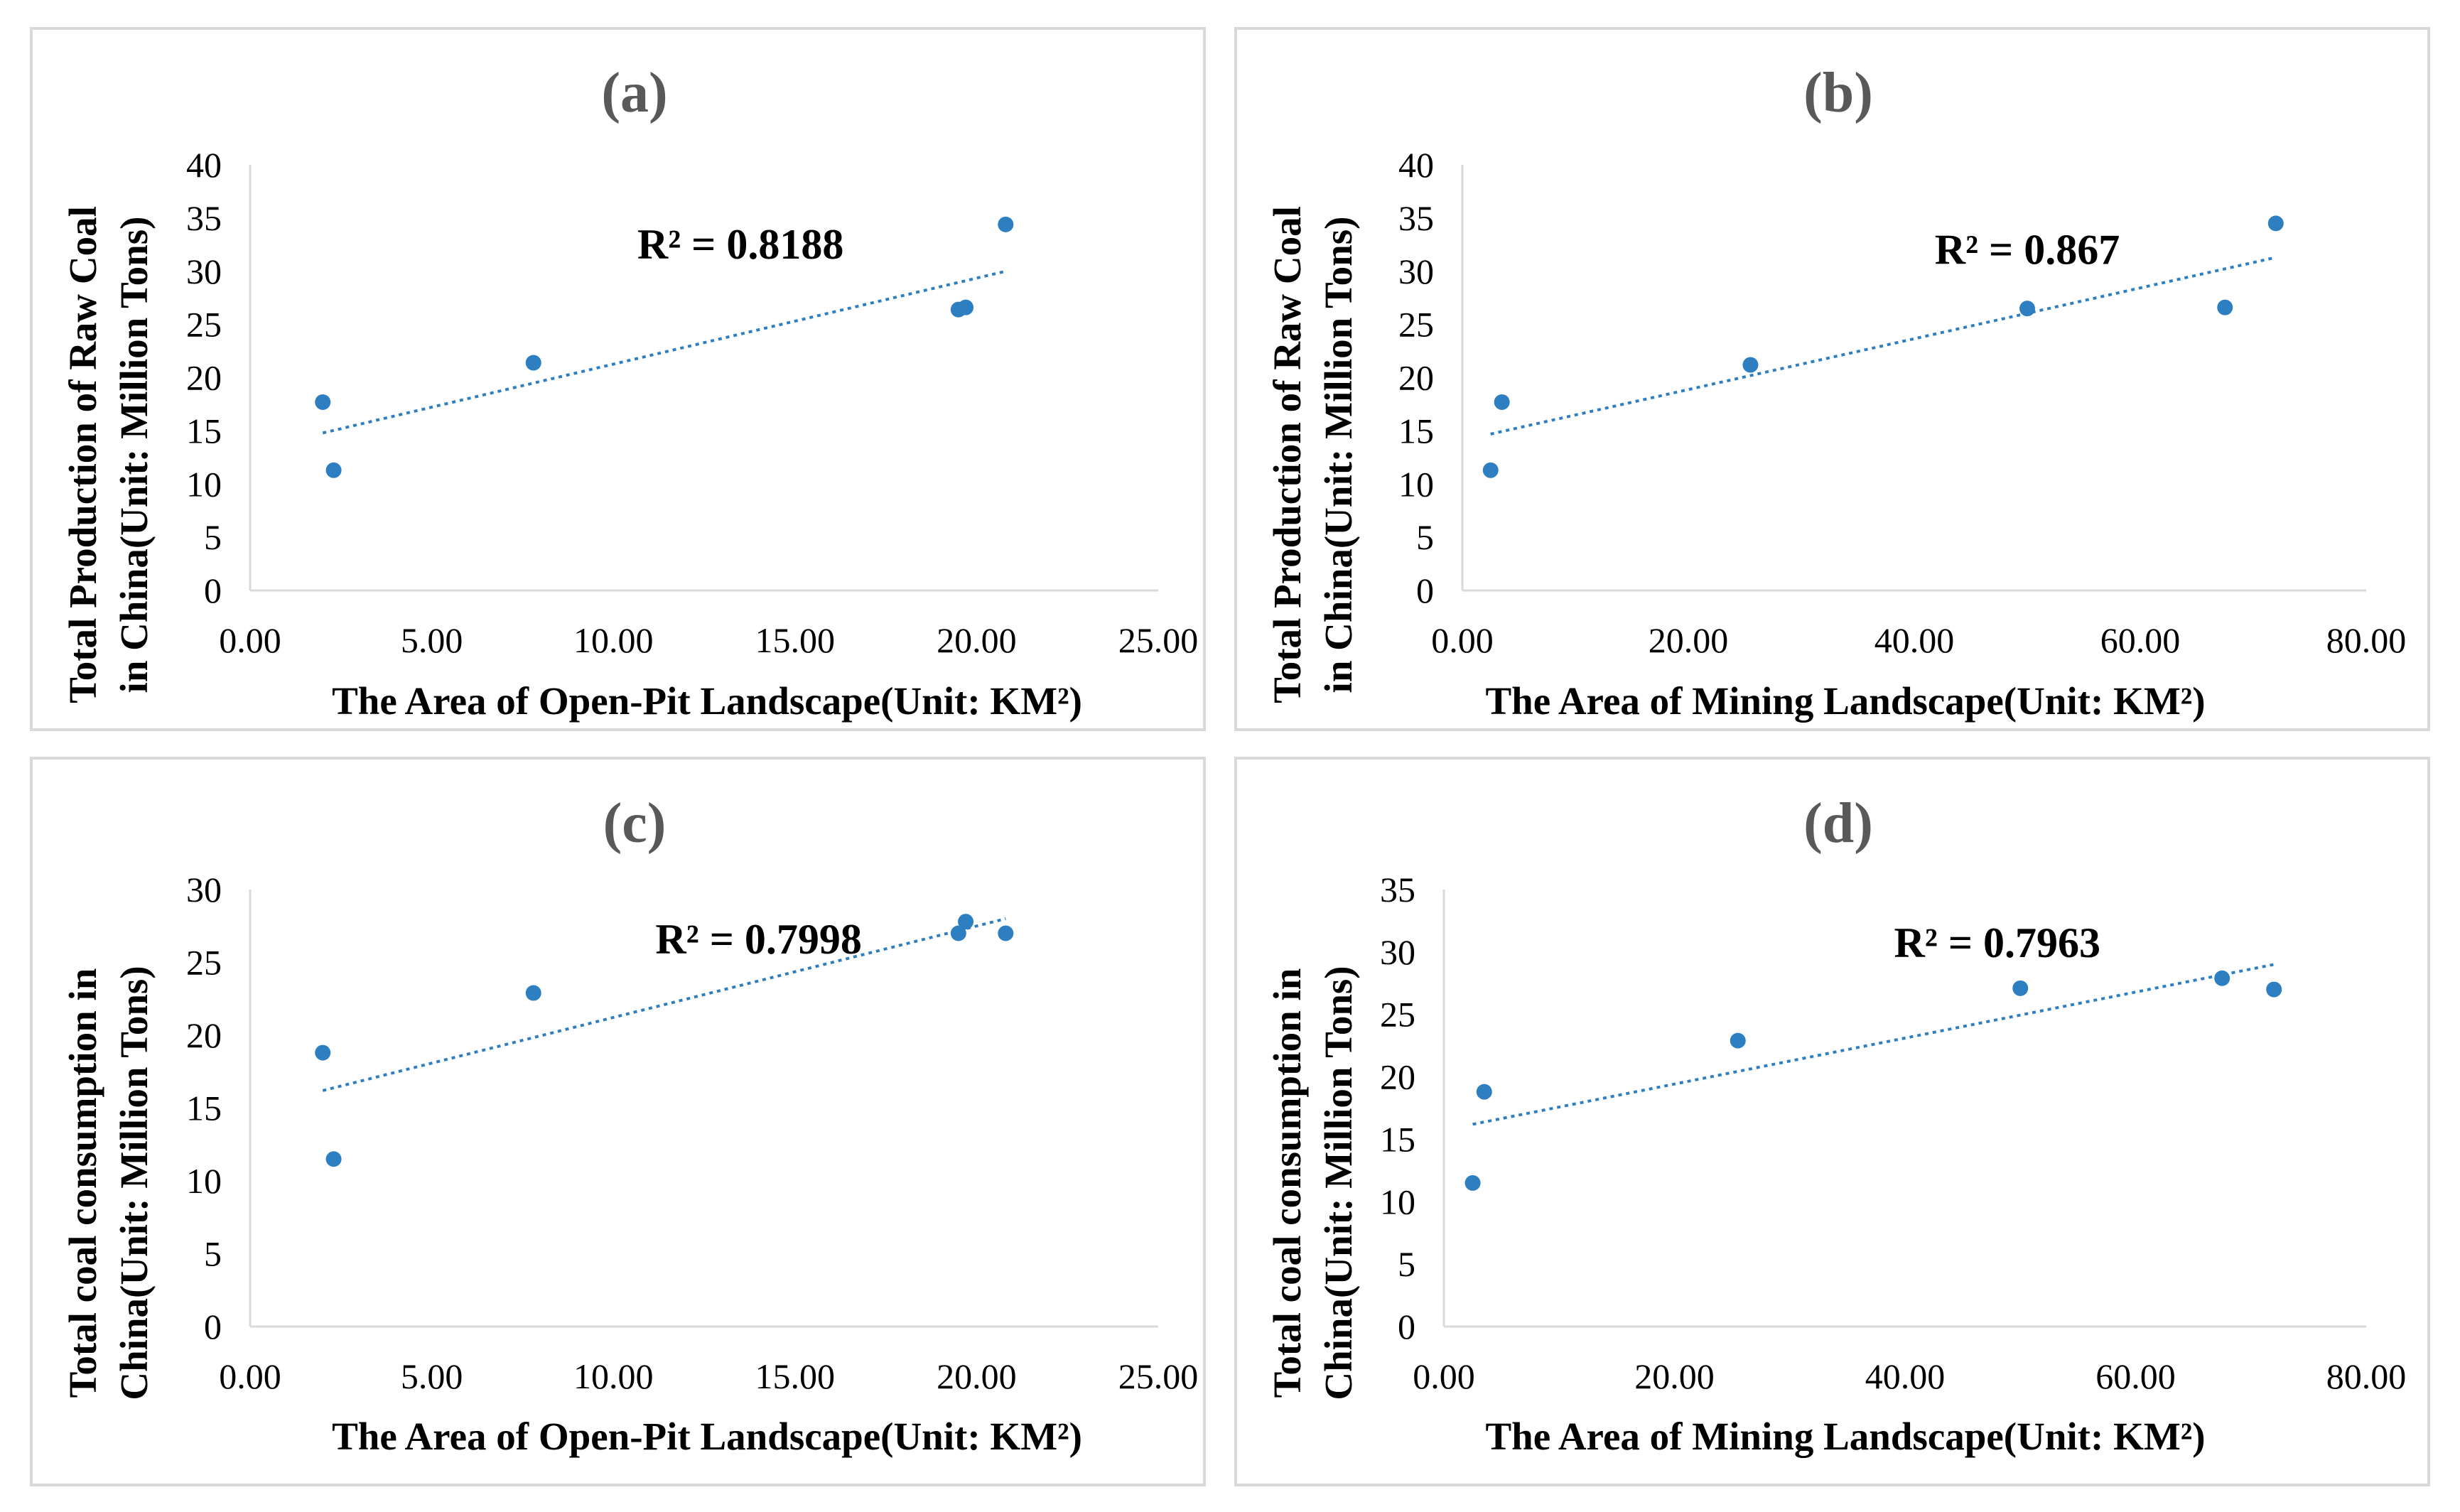 The image size is (2460, 1512). Describe the element at coordinates (758, 939) in the screenshot. I see `r-squared-label: R² = 0.7998` at that location.